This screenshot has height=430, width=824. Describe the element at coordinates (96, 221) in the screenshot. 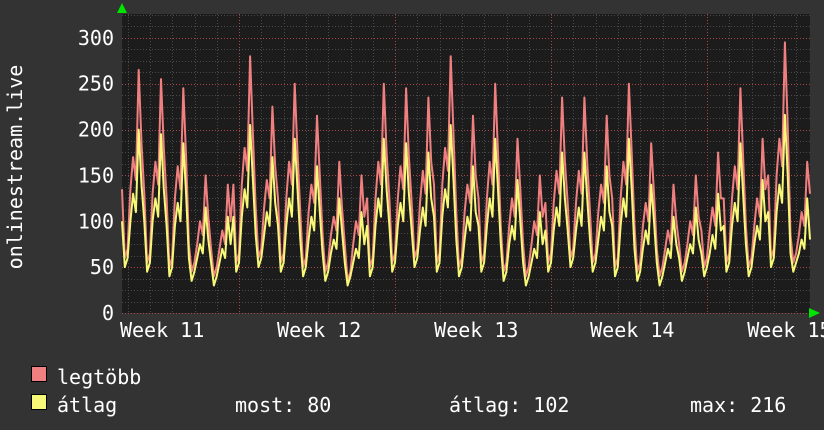

I see `y-axis-label: 100` at that location.